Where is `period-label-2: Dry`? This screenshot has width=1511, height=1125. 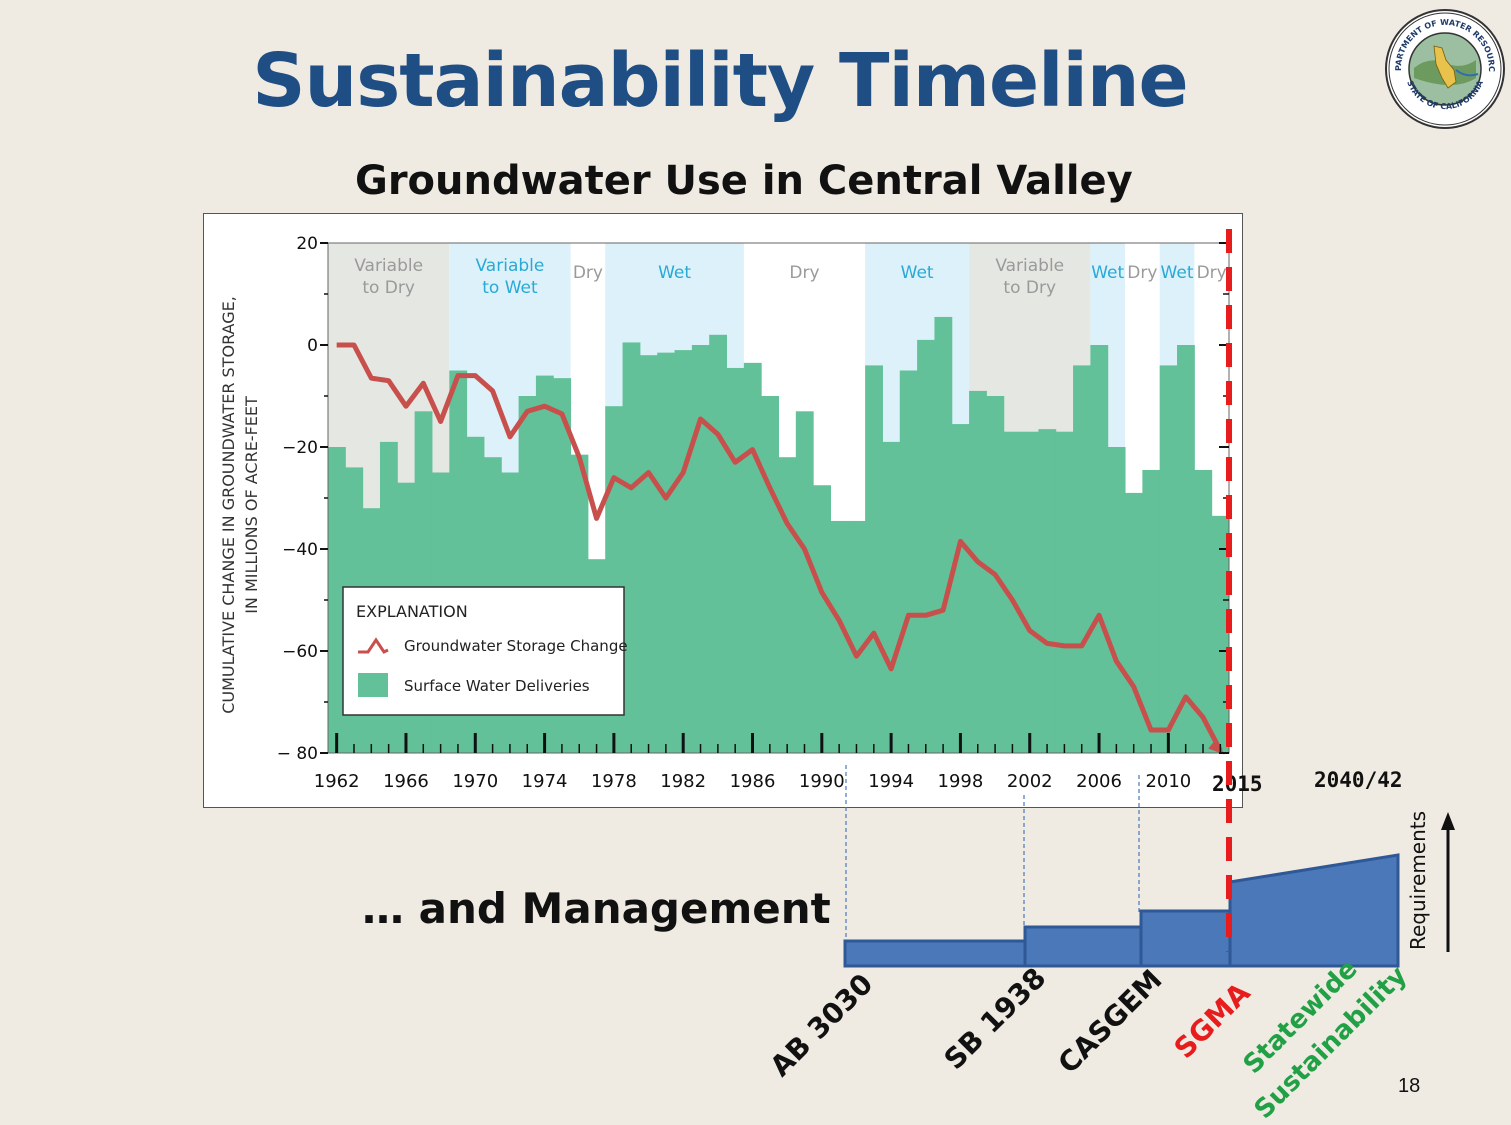
period-label-2: Dry is located at coordinates (588, 273).